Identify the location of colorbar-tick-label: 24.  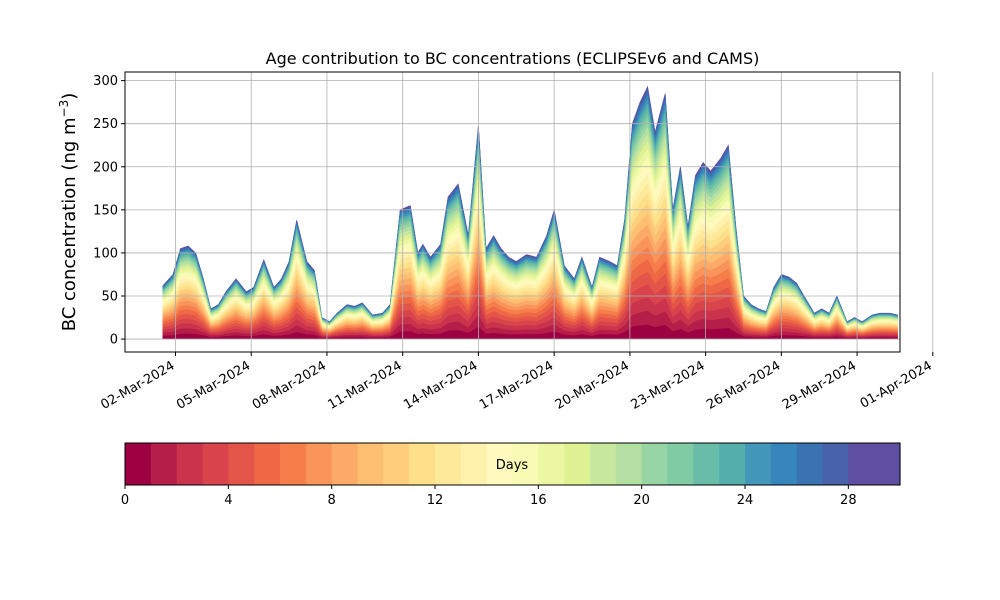
(745, 500).